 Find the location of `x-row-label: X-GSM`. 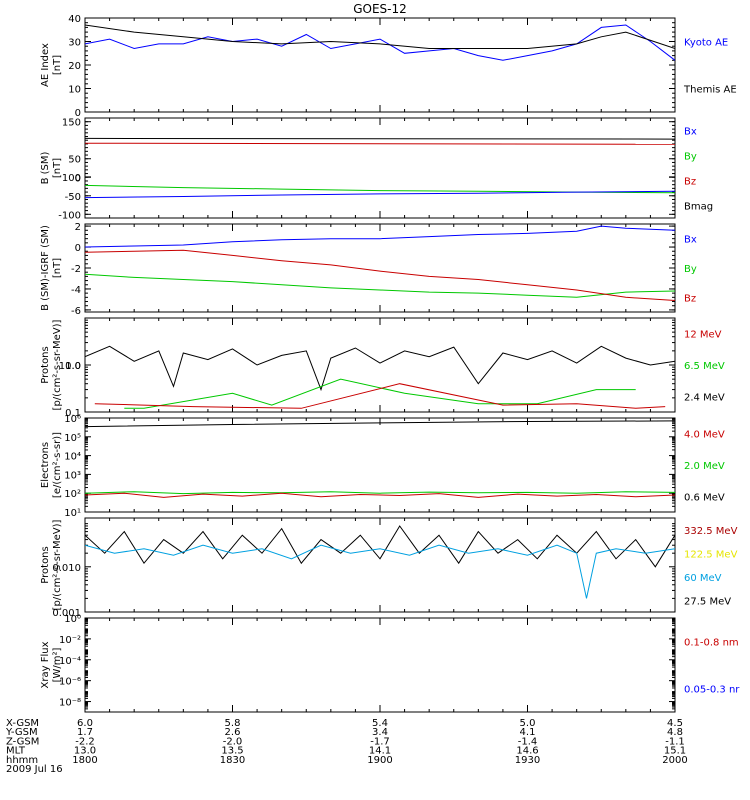

x-row-label: X-GSM is located at coordinates (22, 723).